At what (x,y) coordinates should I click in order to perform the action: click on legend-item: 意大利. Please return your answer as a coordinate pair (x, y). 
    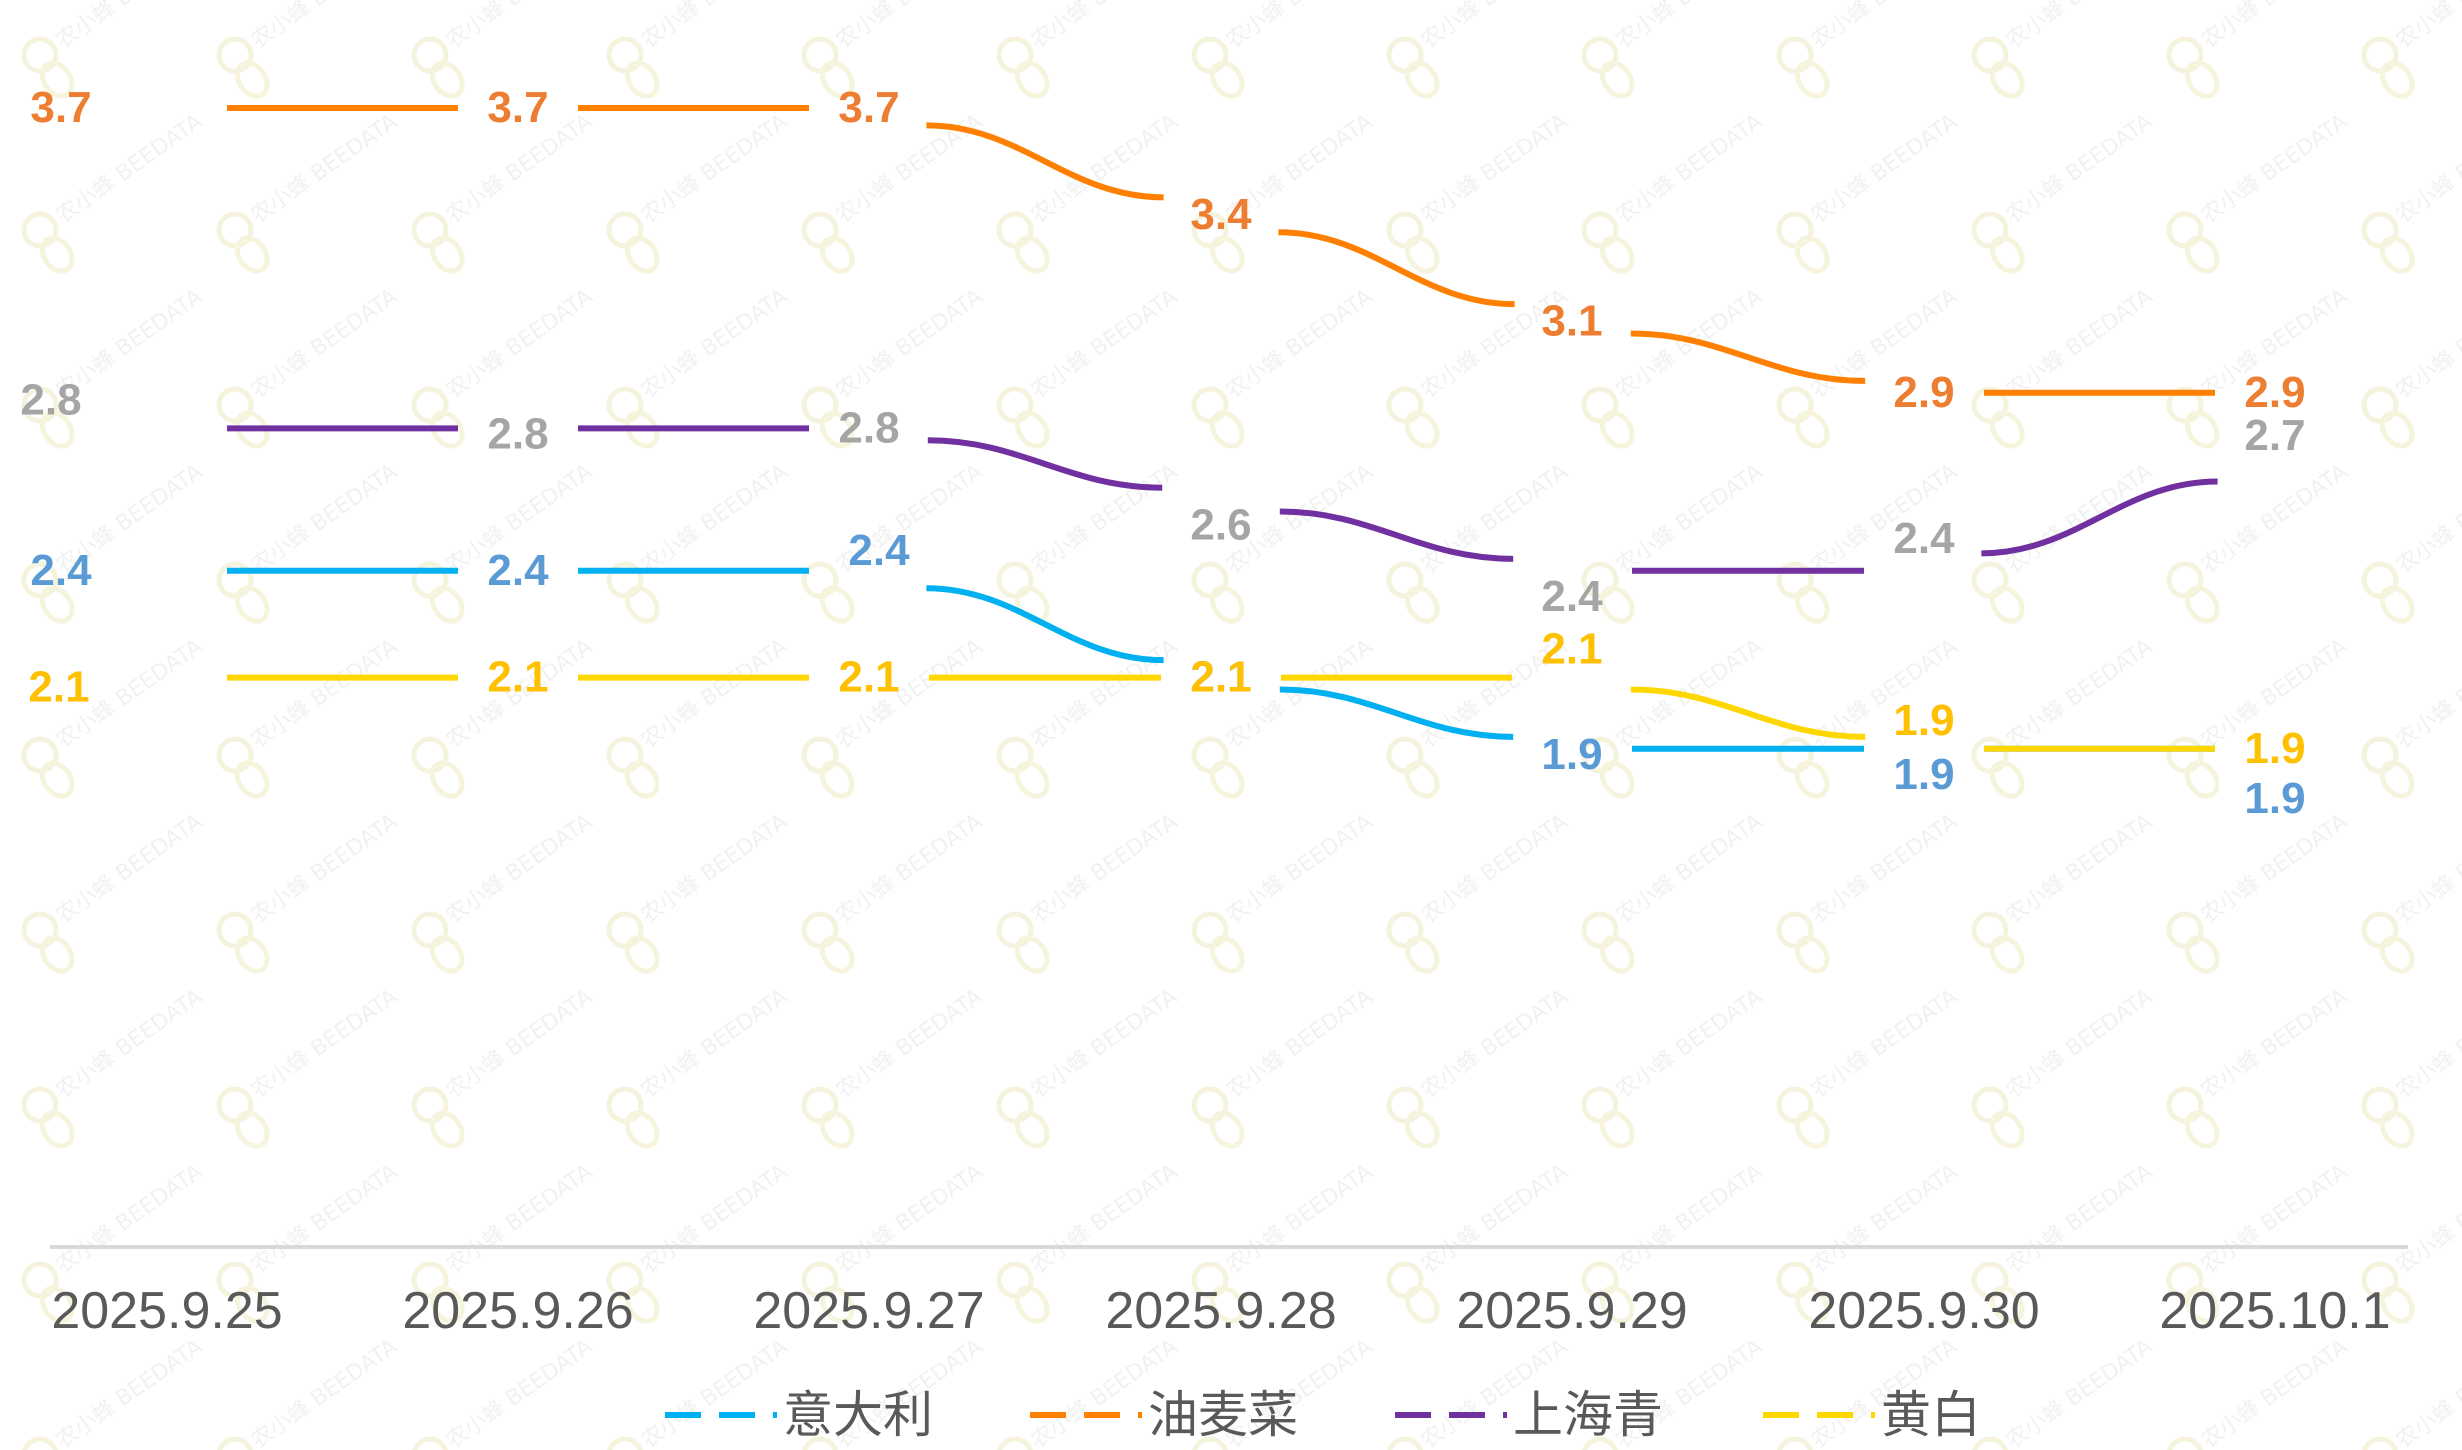
    Looking at the image, I should click on (799, 1415).